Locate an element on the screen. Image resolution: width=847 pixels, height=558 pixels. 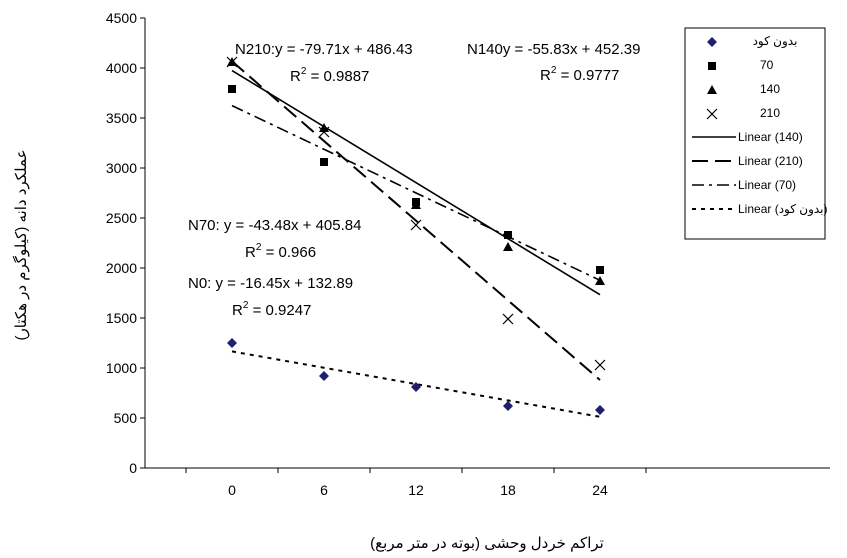
legend-label: Linear (140) is located at coordinates (770, 137).